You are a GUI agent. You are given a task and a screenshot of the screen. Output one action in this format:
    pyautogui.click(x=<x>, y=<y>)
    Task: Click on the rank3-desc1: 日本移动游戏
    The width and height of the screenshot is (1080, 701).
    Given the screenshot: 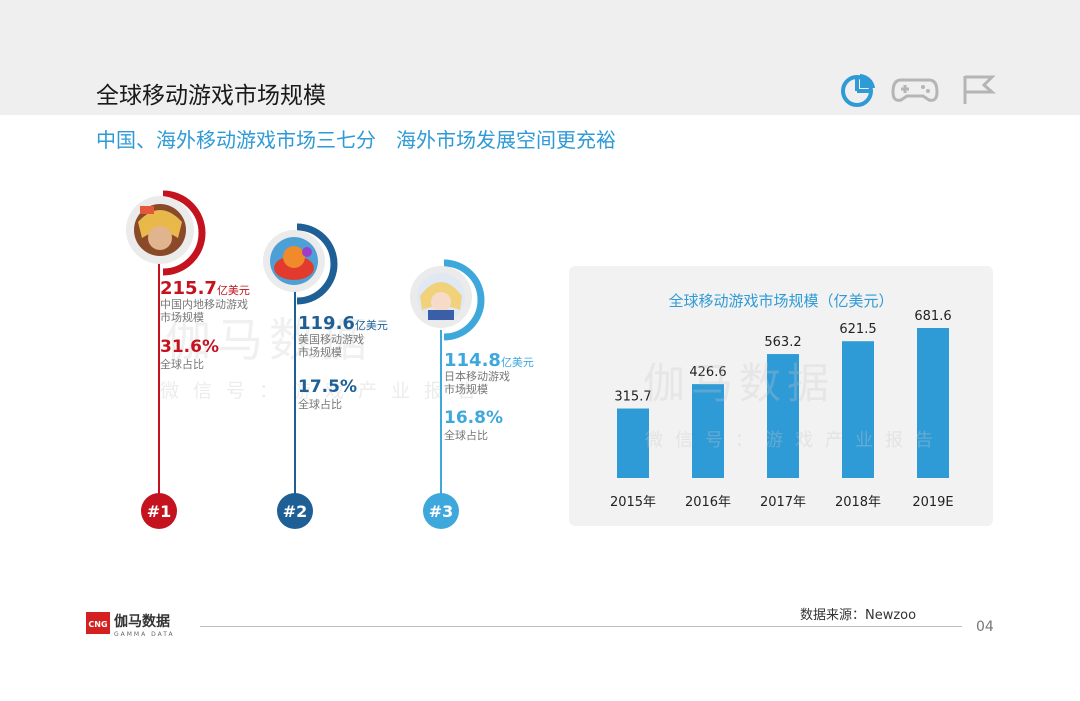 What is the action you would take?
    pyautogui.click(x=477, y=376)
    